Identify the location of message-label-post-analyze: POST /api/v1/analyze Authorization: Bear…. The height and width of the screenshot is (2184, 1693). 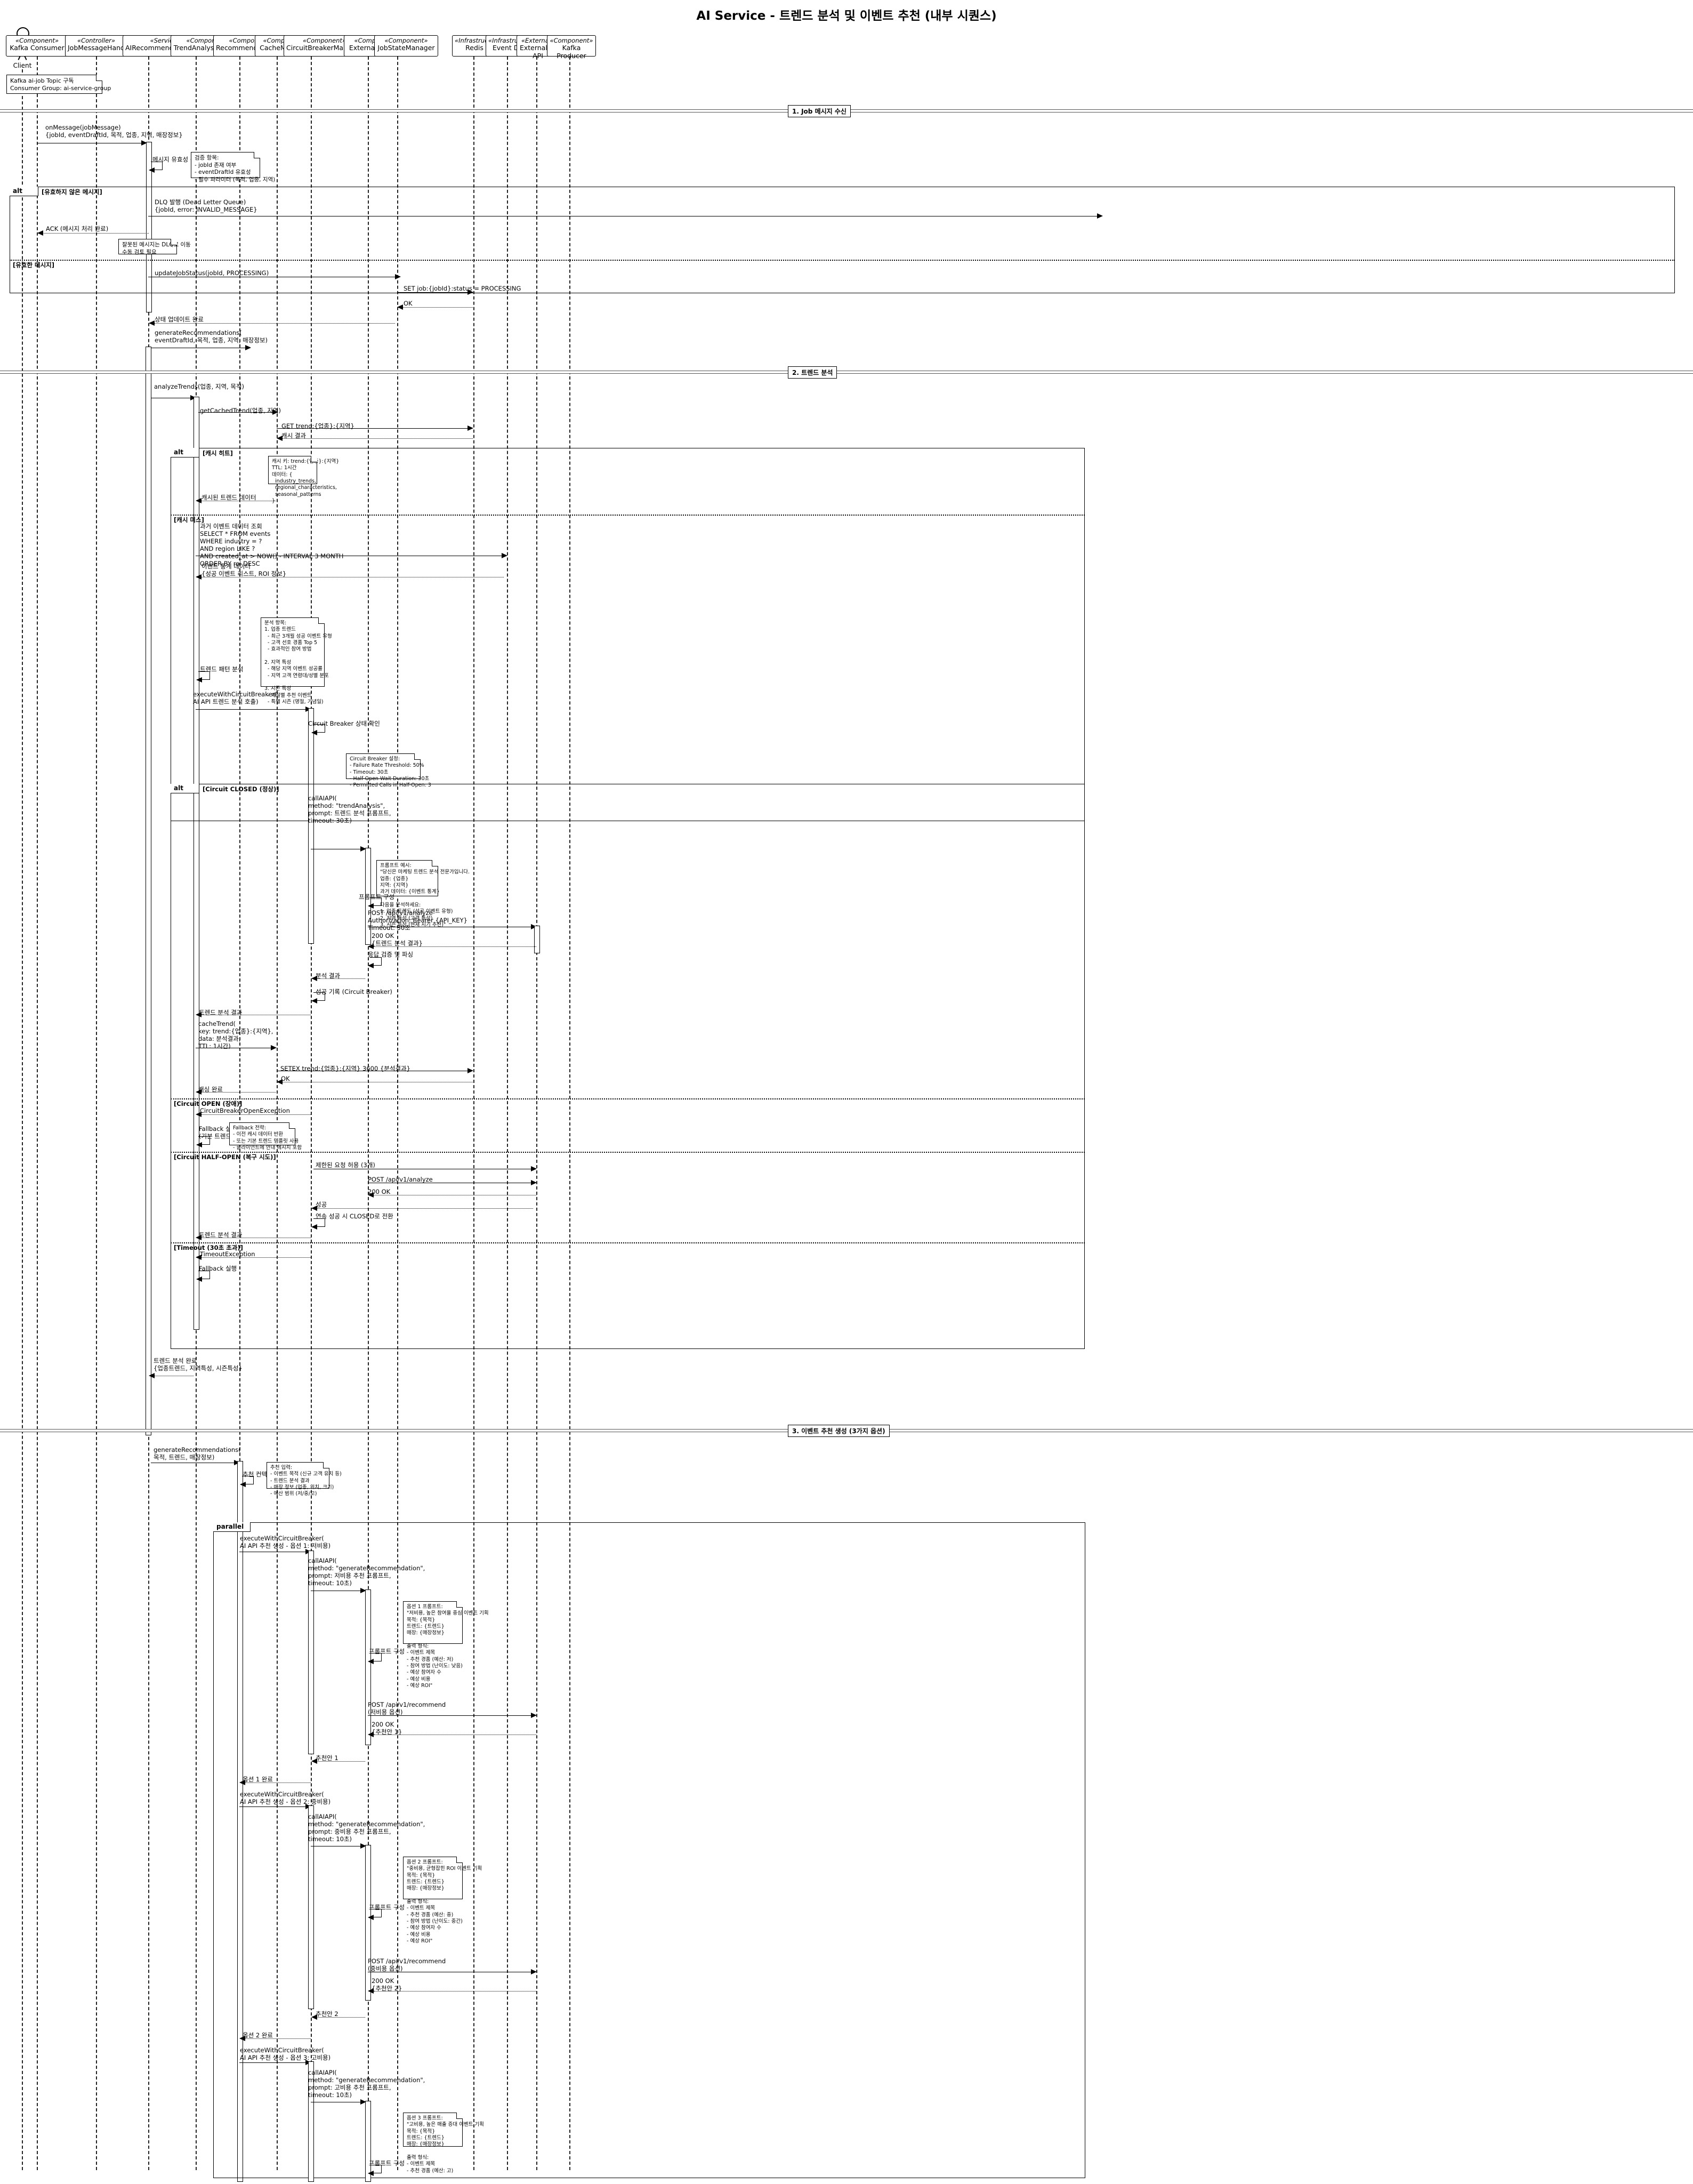
(417, 920).